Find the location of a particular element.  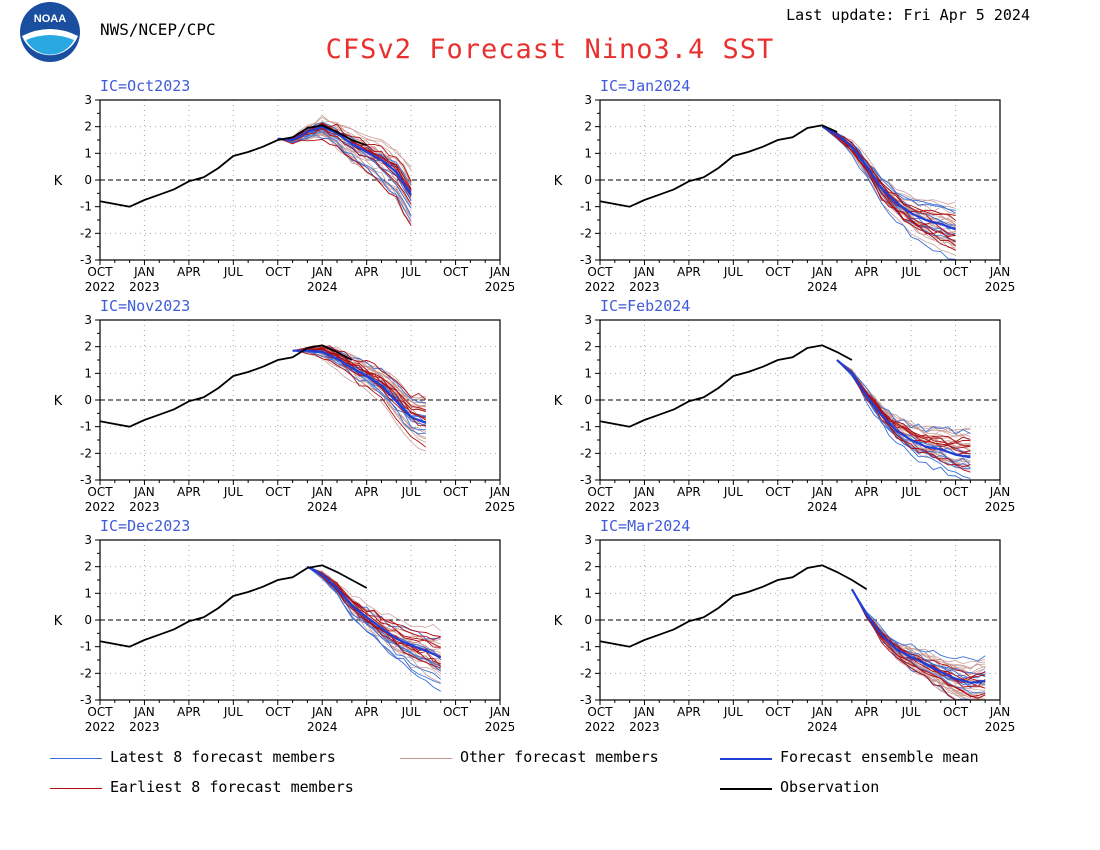

panel-ic-label: IC=Mar2024 is located at coordinates (645, 526).